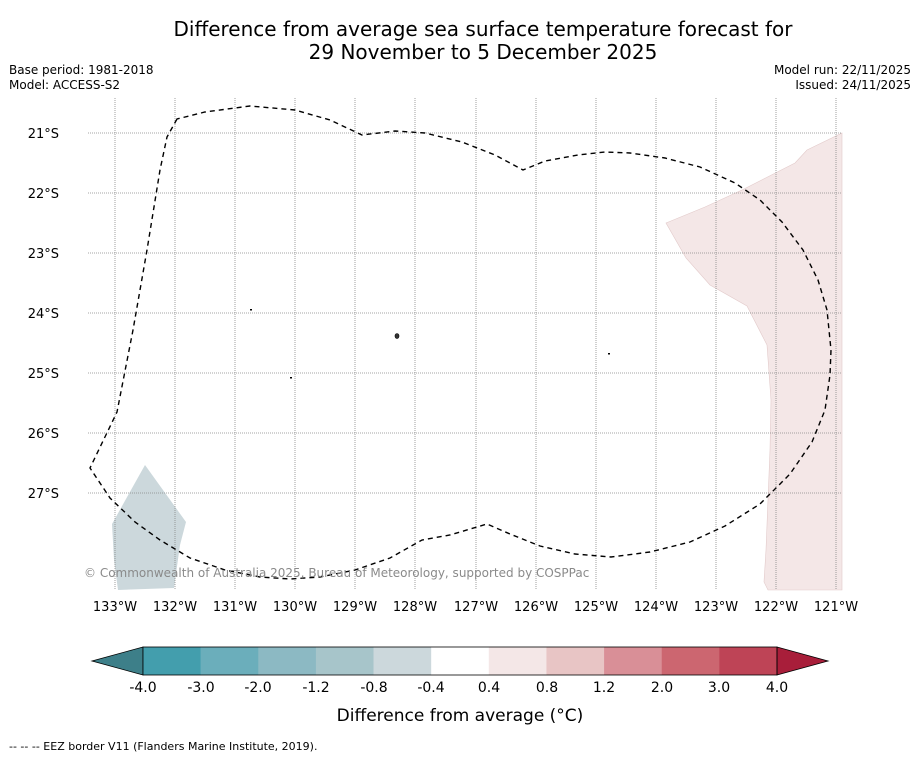 This screenshot has width=919, height=758. What do you see at coordinates (43, 254) in the screenshot?
I see `lat-label: 23°S` at bounding box center [43, 254].